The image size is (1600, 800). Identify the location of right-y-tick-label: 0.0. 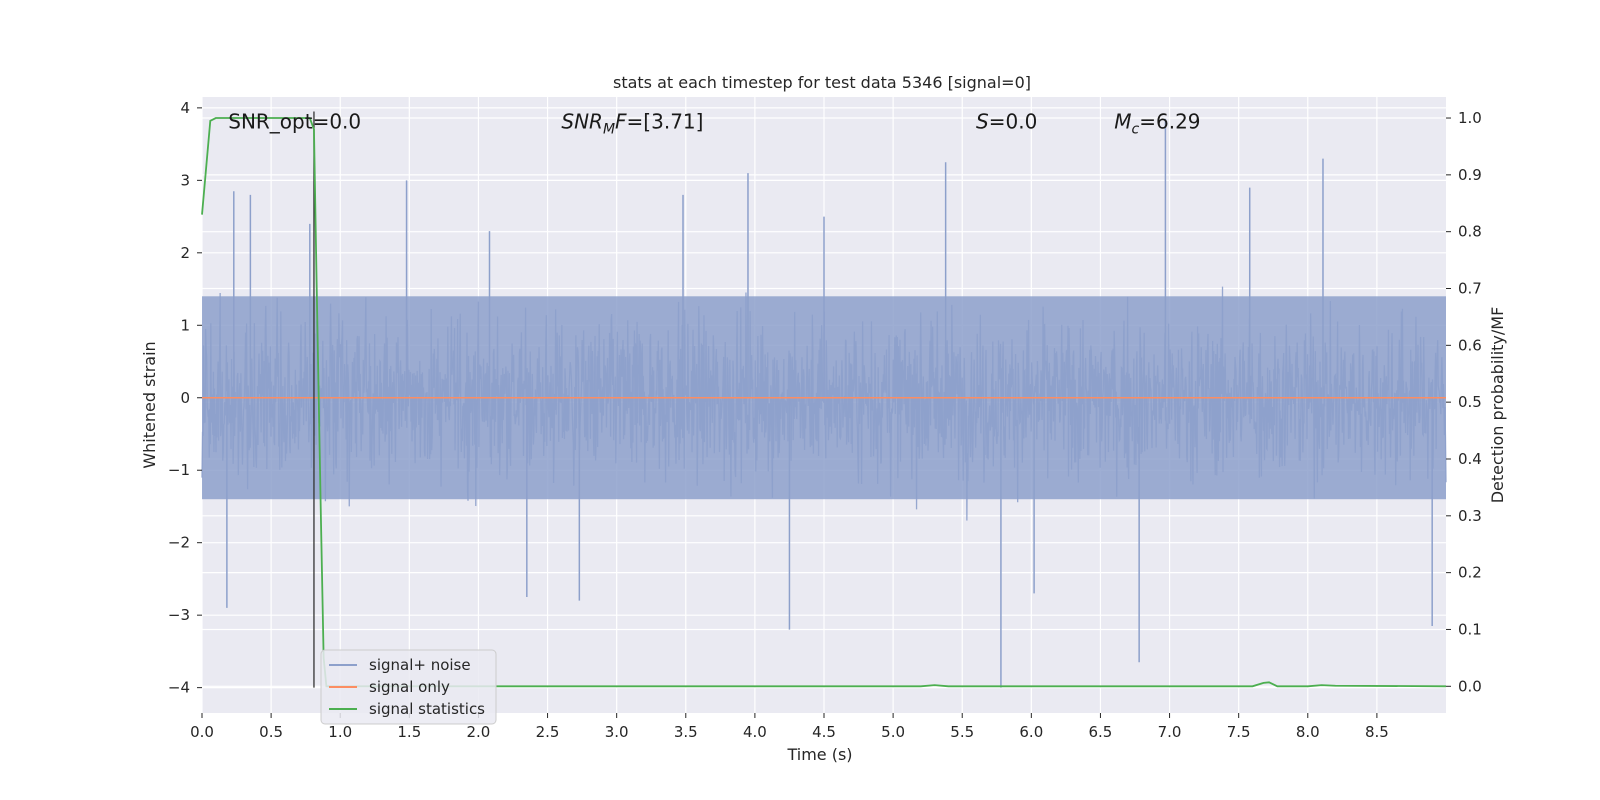
(1470, 686).